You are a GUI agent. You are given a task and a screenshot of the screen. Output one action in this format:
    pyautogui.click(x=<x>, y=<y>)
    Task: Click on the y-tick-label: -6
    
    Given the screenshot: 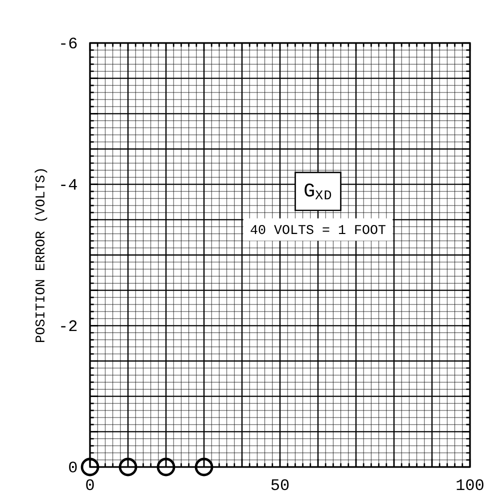 What is the action you would take?
    pyautogui.click(x=69, y=43)
    